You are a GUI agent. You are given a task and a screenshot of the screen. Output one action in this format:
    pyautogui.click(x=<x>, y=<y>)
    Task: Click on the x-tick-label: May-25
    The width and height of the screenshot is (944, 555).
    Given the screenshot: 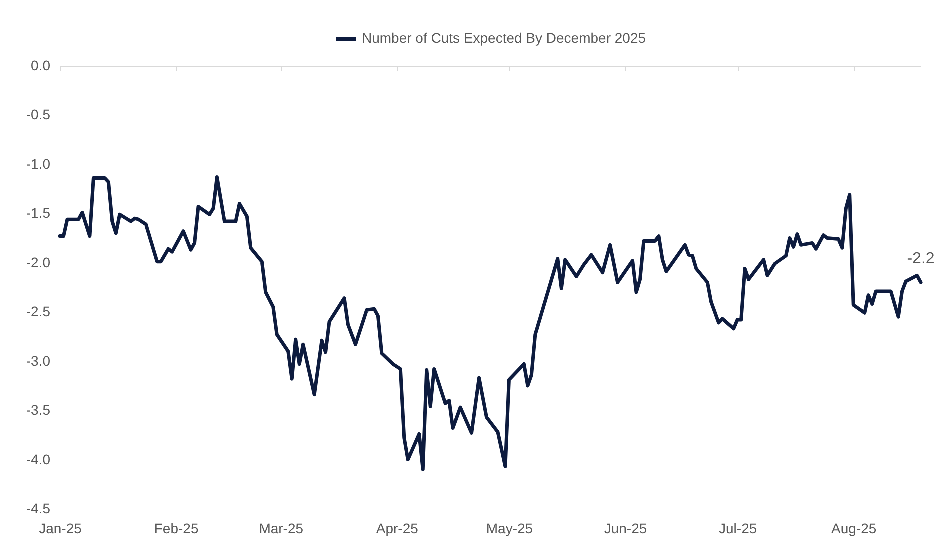 What is the action you would take?
    pyautogui.click(x=510, y=528)
    